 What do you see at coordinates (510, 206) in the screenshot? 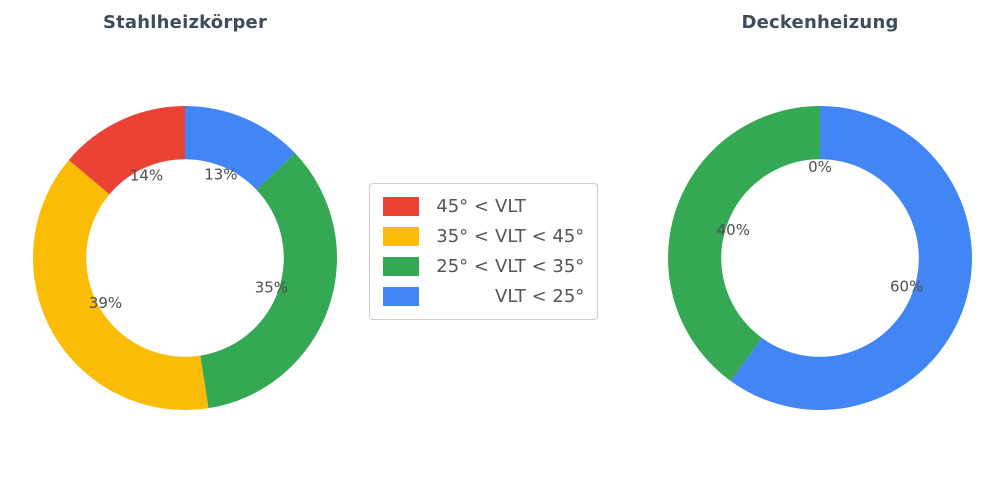
I see `legend-label: VLT` at bounding box center [510, 206].